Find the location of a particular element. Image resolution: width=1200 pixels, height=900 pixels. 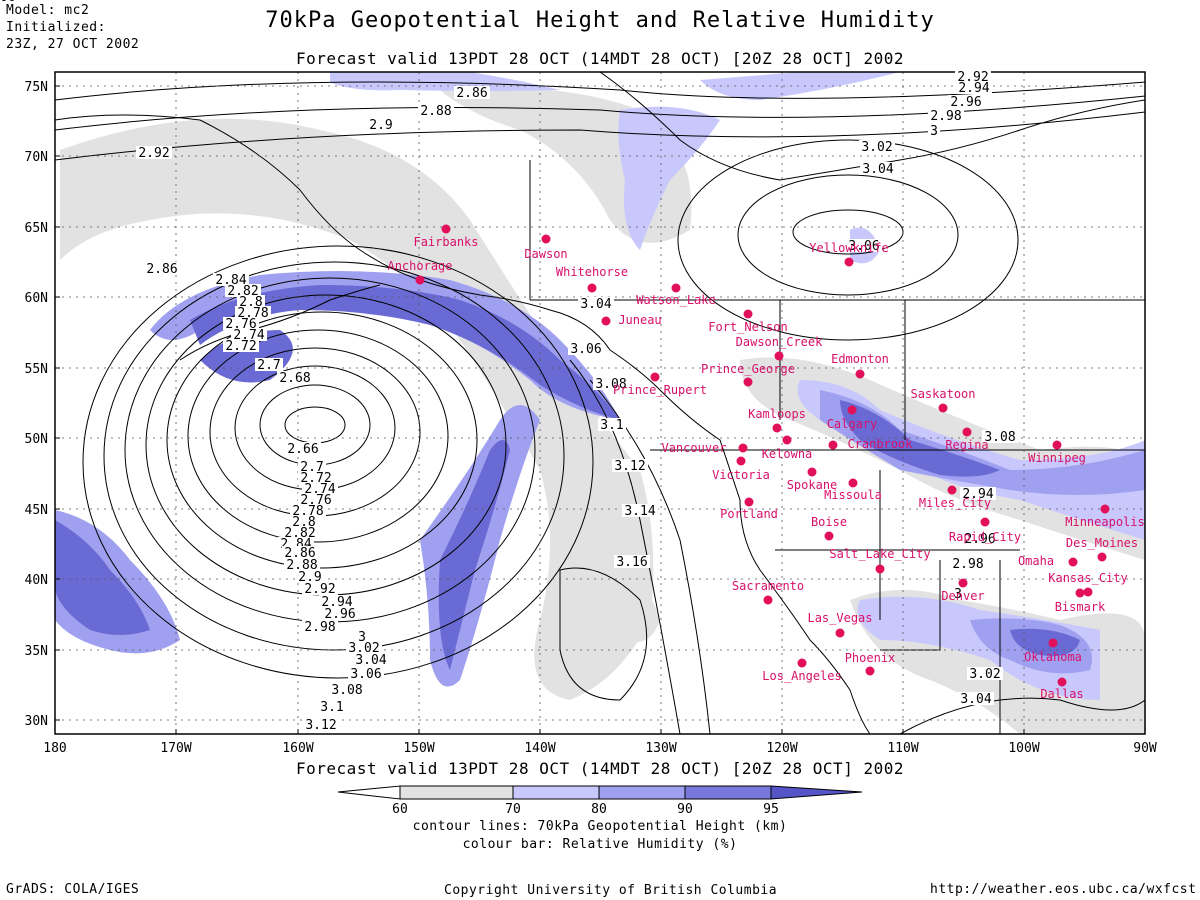

init-line: Initialized: is located at coordinates (56, 27).